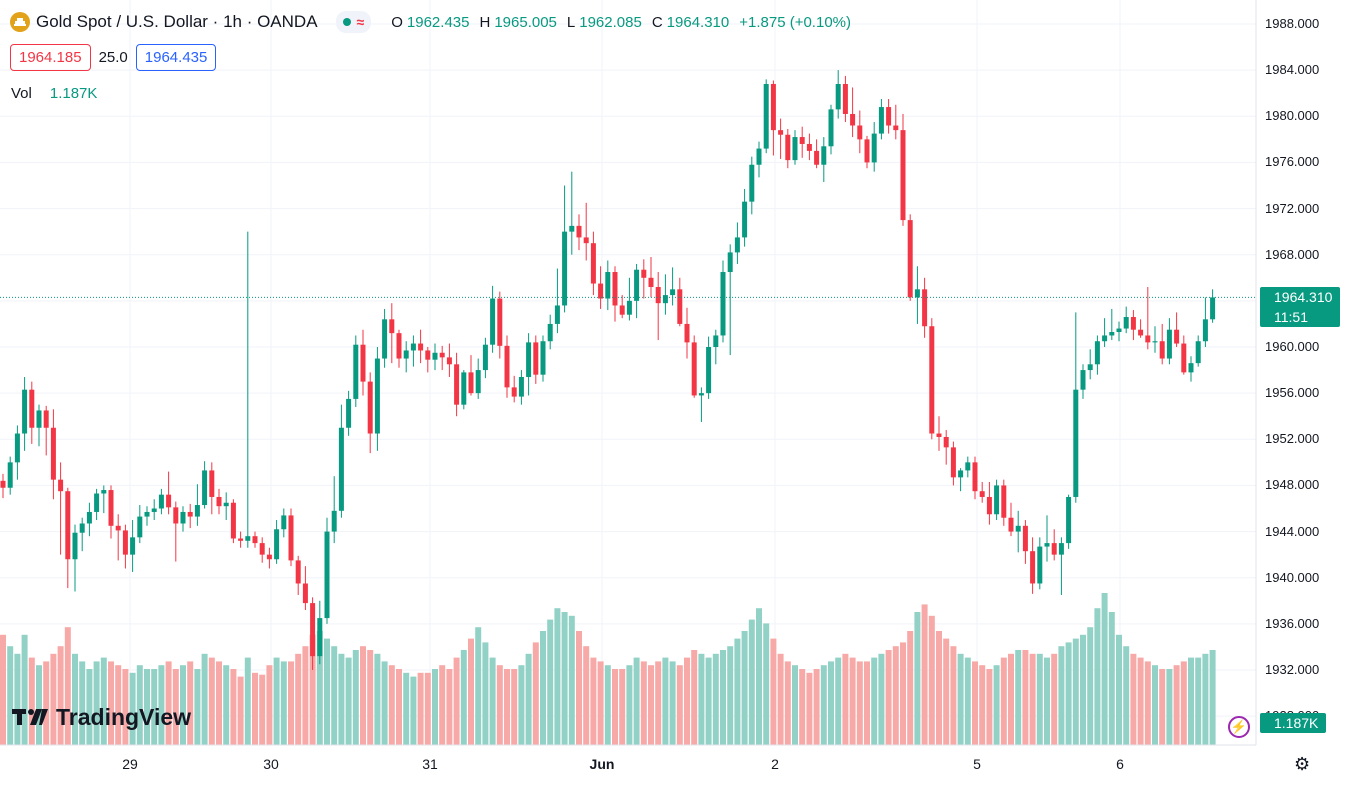 This screenshot has height=786, width=1347. What do you see at coordinates (177, 21) in the screenshot?
I see `symbol-title: Gold Spot / U.S. Dollar · 1h · OANDA` at bounding box center [177, 21].